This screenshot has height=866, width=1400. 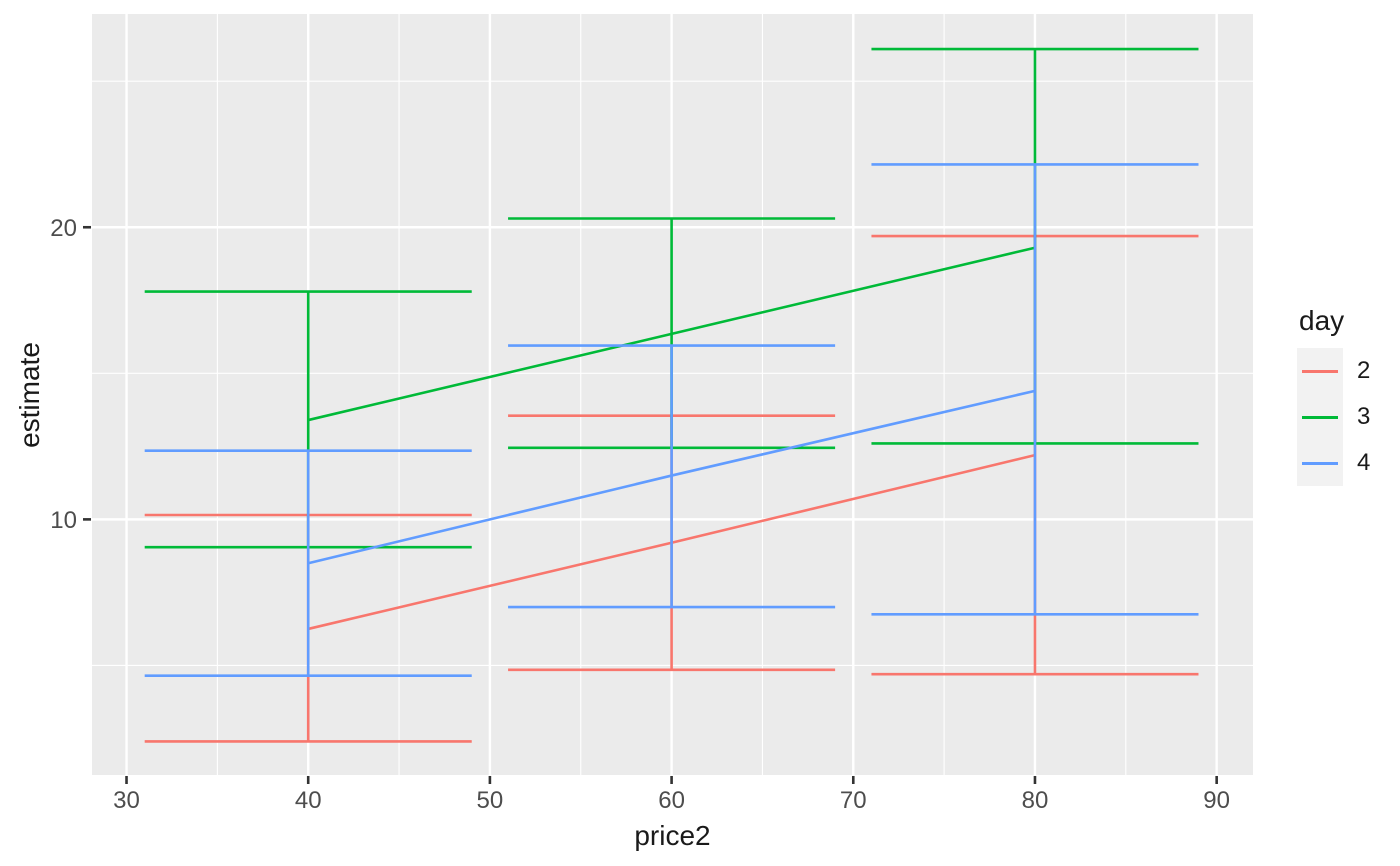 I want to click on series-line-day4, so click(x=671, y=477).